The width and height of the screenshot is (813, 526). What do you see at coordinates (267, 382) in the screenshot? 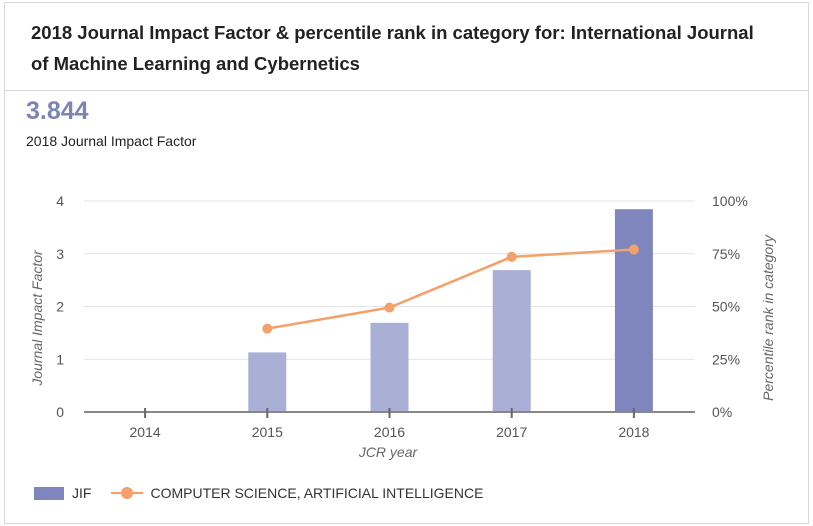
I see `bar-jif-2015` at bounding box center [267, 382].